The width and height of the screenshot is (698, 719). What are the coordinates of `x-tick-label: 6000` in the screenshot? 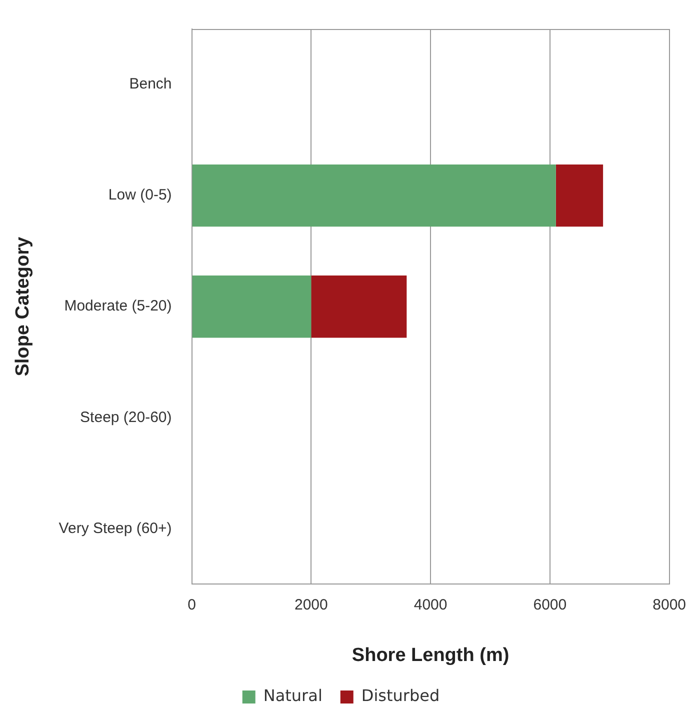 It's located at (550, 605).